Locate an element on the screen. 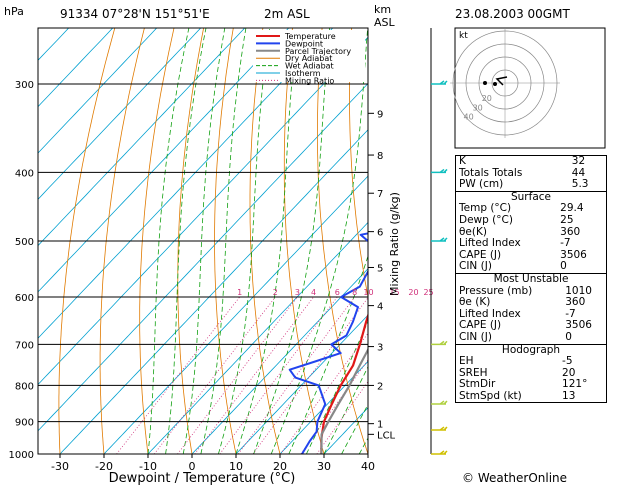 Image resolution: width=629 pixels, height=486 pixels. table-row: Lifted Index -7 is located at coordinates (531, 244).